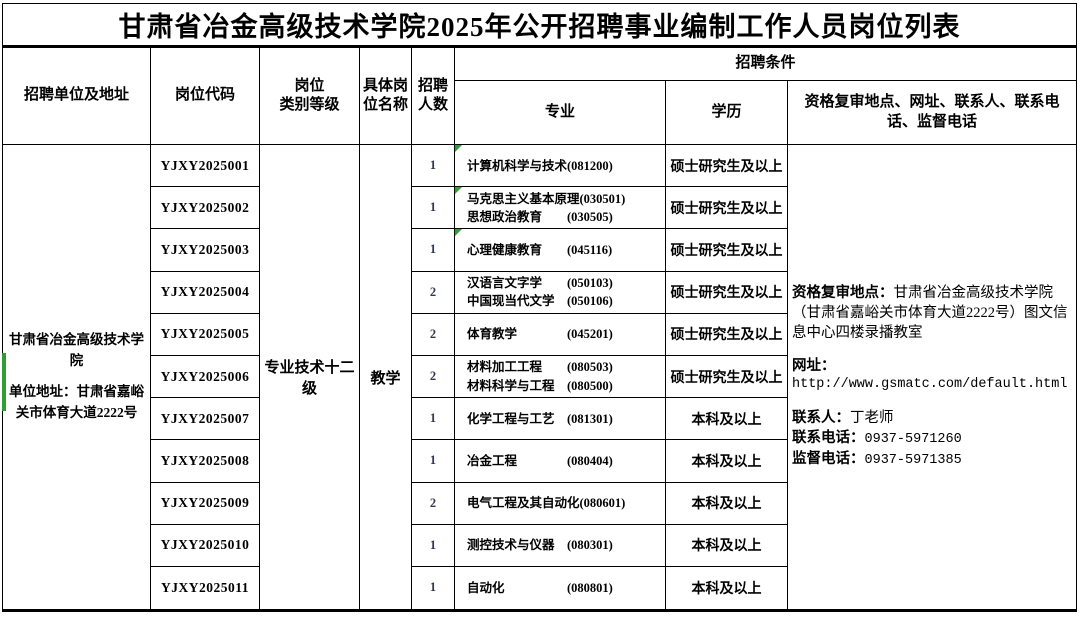 The width and height of the screenshot is (1080, 618). What do you see at coordinates (511, 545) in the screenshot?
I see `major-name: 测控技术与仪器` at bounding box center [511, 545].